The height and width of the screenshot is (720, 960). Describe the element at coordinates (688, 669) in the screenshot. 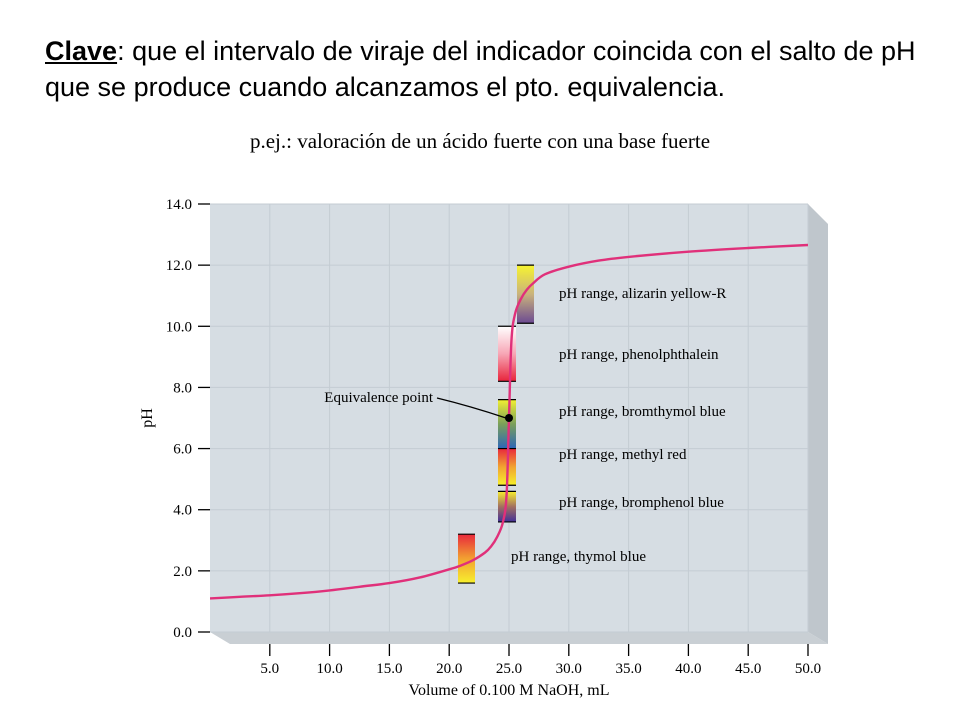

I see `x-tick-label-7: 40.0` at that location.